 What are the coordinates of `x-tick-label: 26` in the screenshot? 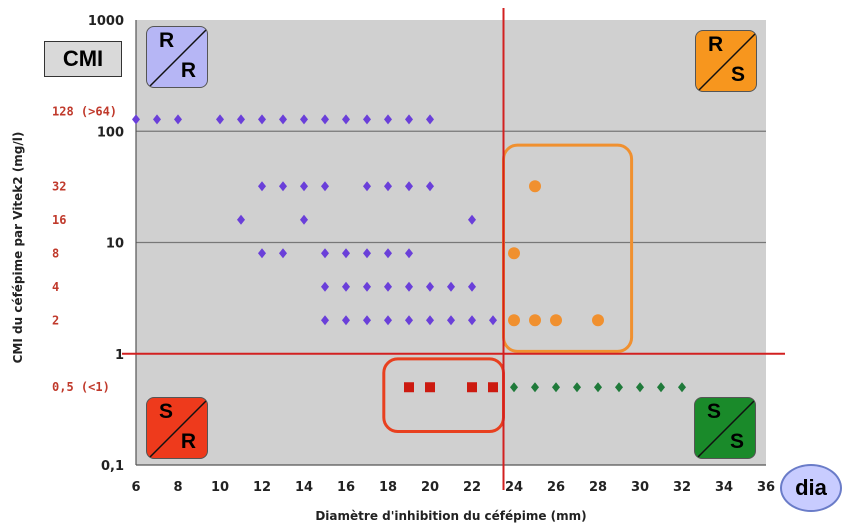 It's located at (556, 487).